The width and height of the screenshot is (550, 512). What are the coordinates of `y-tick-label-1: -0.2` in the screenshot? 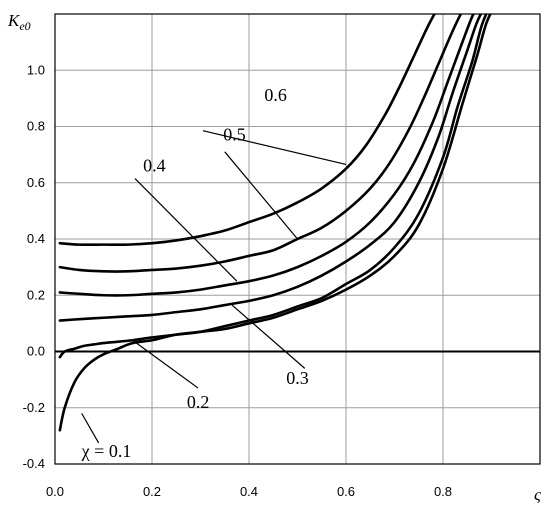 It's located at (34, 407).